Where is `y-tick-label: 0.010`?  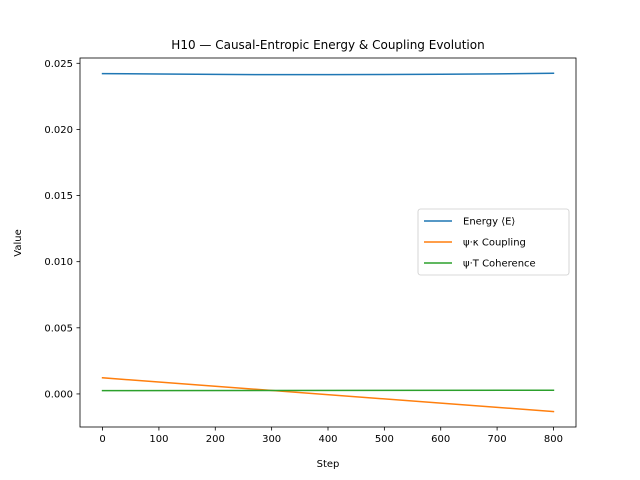
y-tick-label: 0.010 is located at coordinates (58, 262).